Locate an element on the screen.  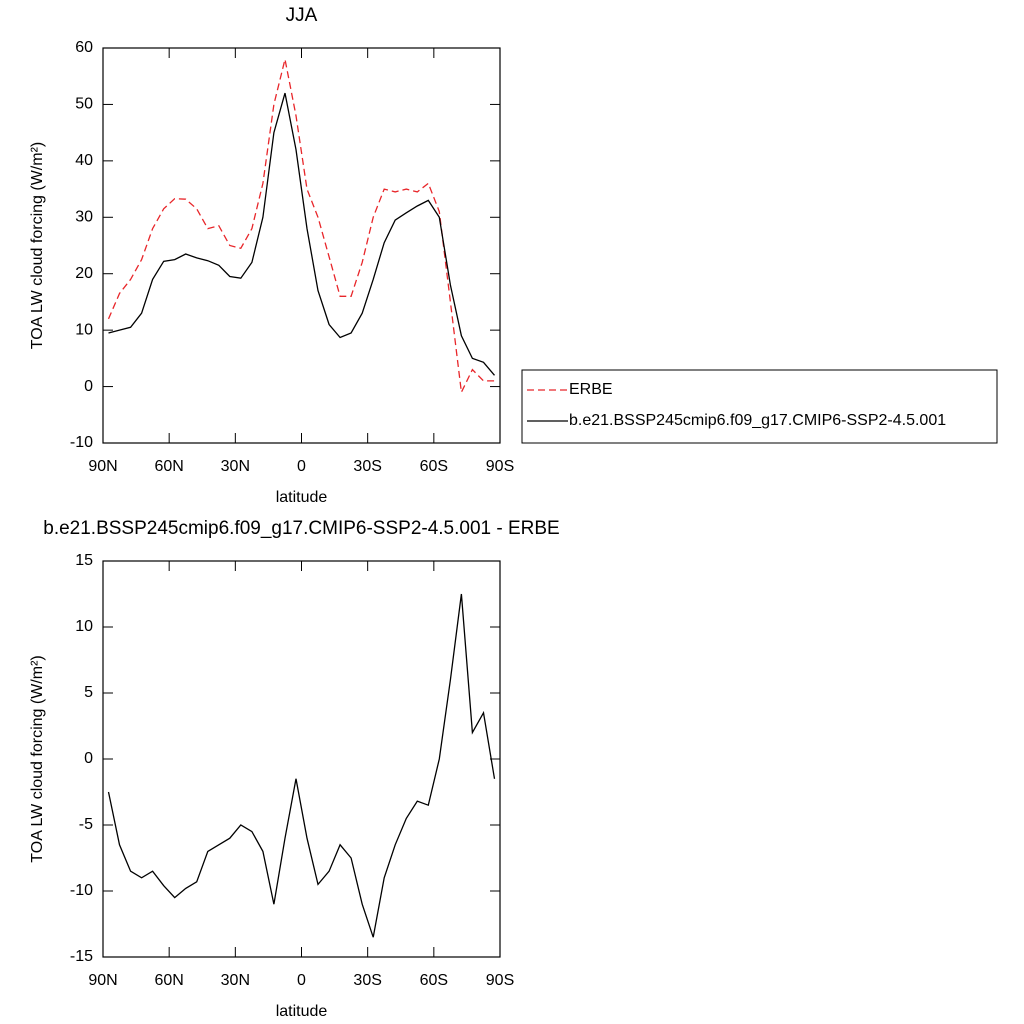
legend-box is located at coordinates (759, 406).